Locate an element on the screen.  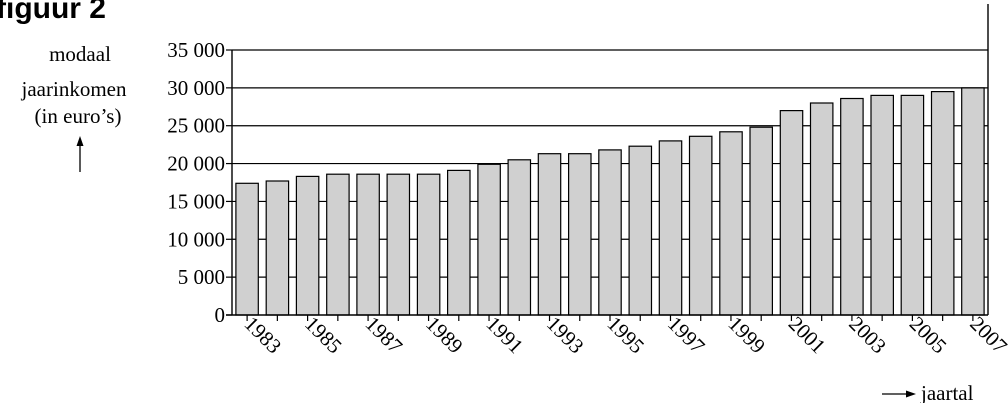
bar-1994 is located at coordinates (579, 234).